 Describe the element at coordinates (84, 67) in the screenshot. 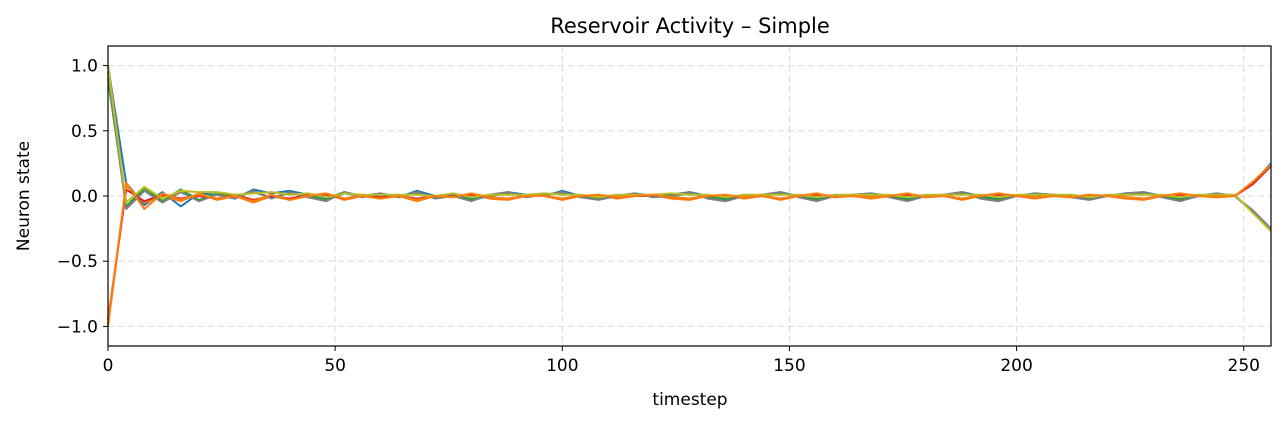

I see `y-tick-label: 1.0` at that location.